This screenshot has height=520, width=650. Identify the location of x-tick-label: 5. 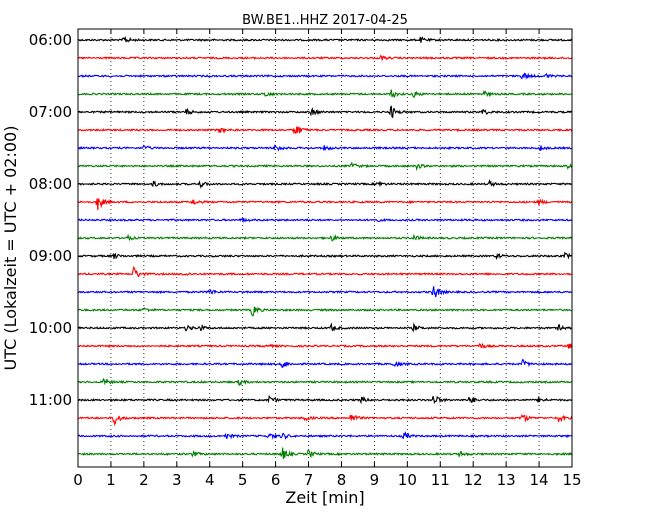
(243, 480).